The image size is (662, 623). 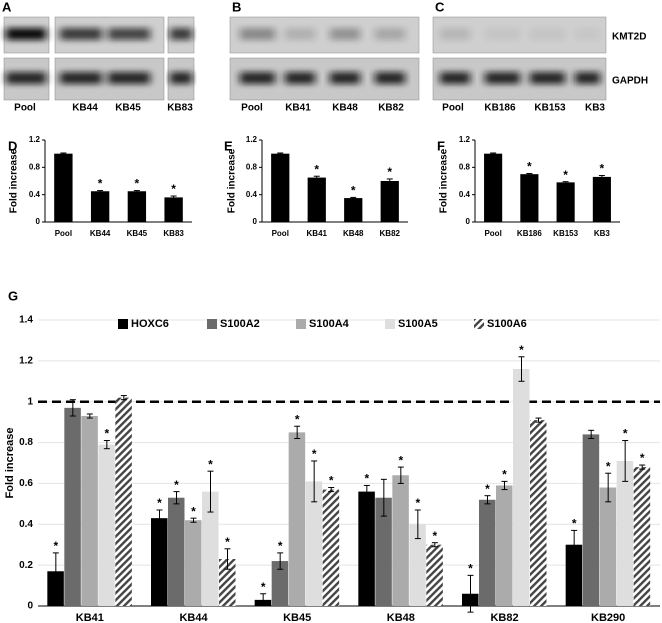 What do you see at coordinates (228, 145) in the screenshot?
I see `panel-letter: E` at bounding box center [228, 145].